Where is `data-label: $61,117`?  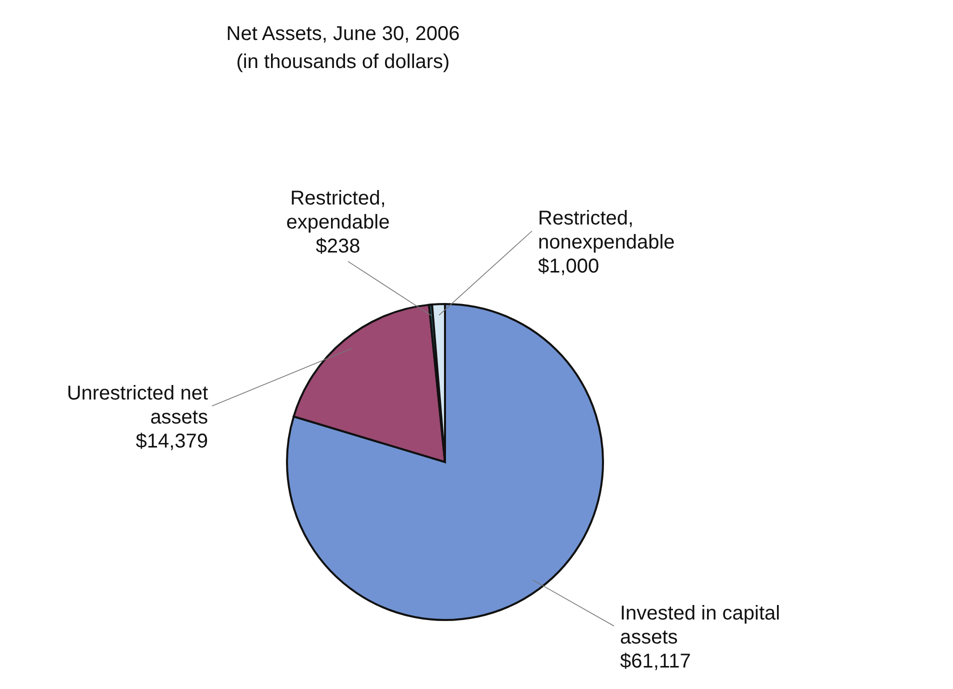
data-label: $61,117 is located at coordinates (655, 661).